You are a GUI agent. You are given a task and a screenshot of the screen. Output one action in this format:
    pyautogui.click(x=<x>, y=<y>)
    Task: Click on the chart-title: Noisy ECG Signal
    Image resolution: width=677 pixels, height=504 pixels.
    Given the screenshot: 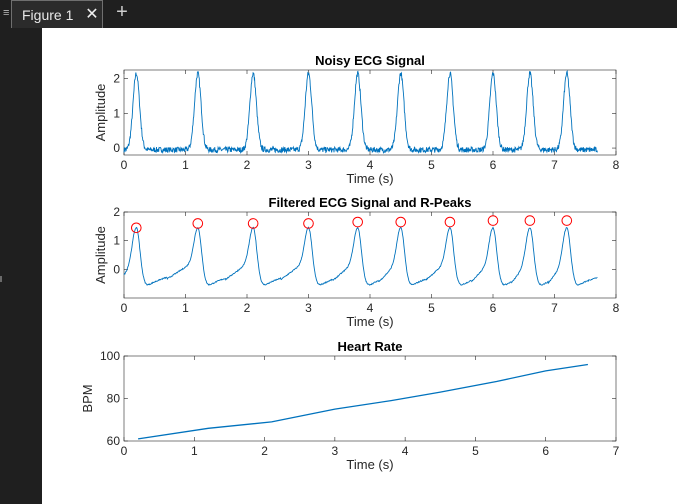 What is the action you would take?
    pyautogui.click(x=370, y=60)
    